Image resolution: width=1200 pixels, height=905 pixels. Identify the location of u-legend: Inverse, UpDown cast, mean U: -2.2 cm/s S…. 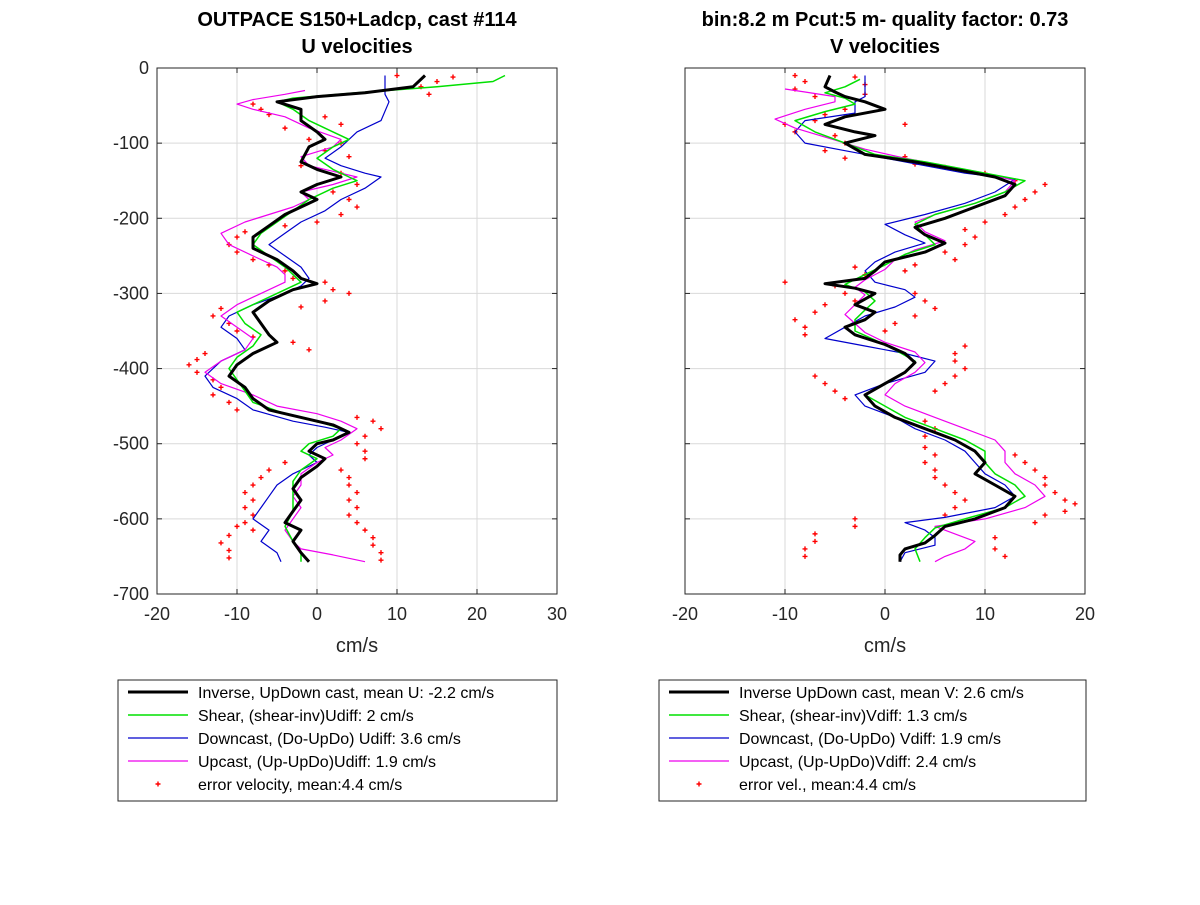
(337, 740).